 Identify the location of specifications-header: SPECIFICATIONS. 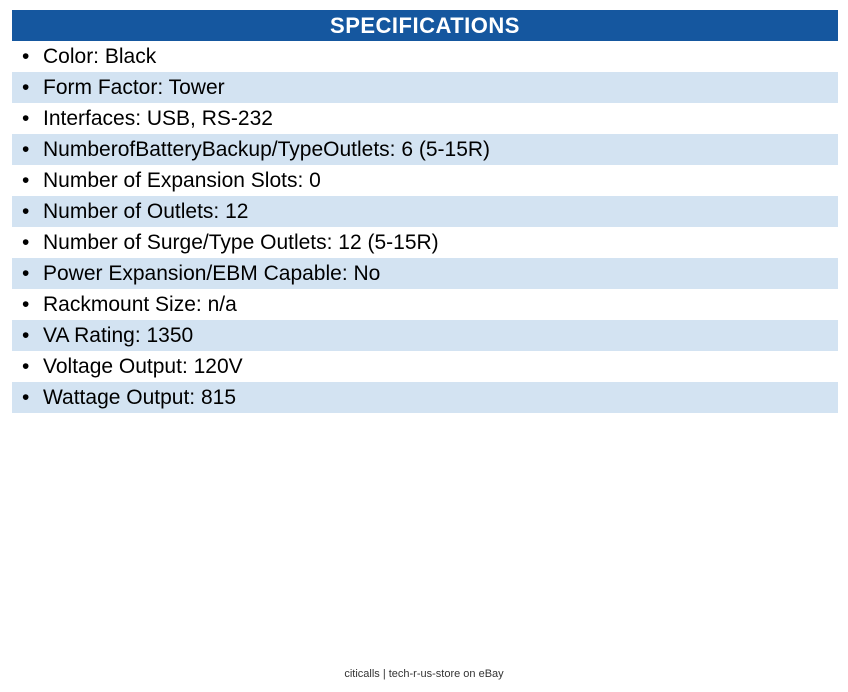
(425, 25).